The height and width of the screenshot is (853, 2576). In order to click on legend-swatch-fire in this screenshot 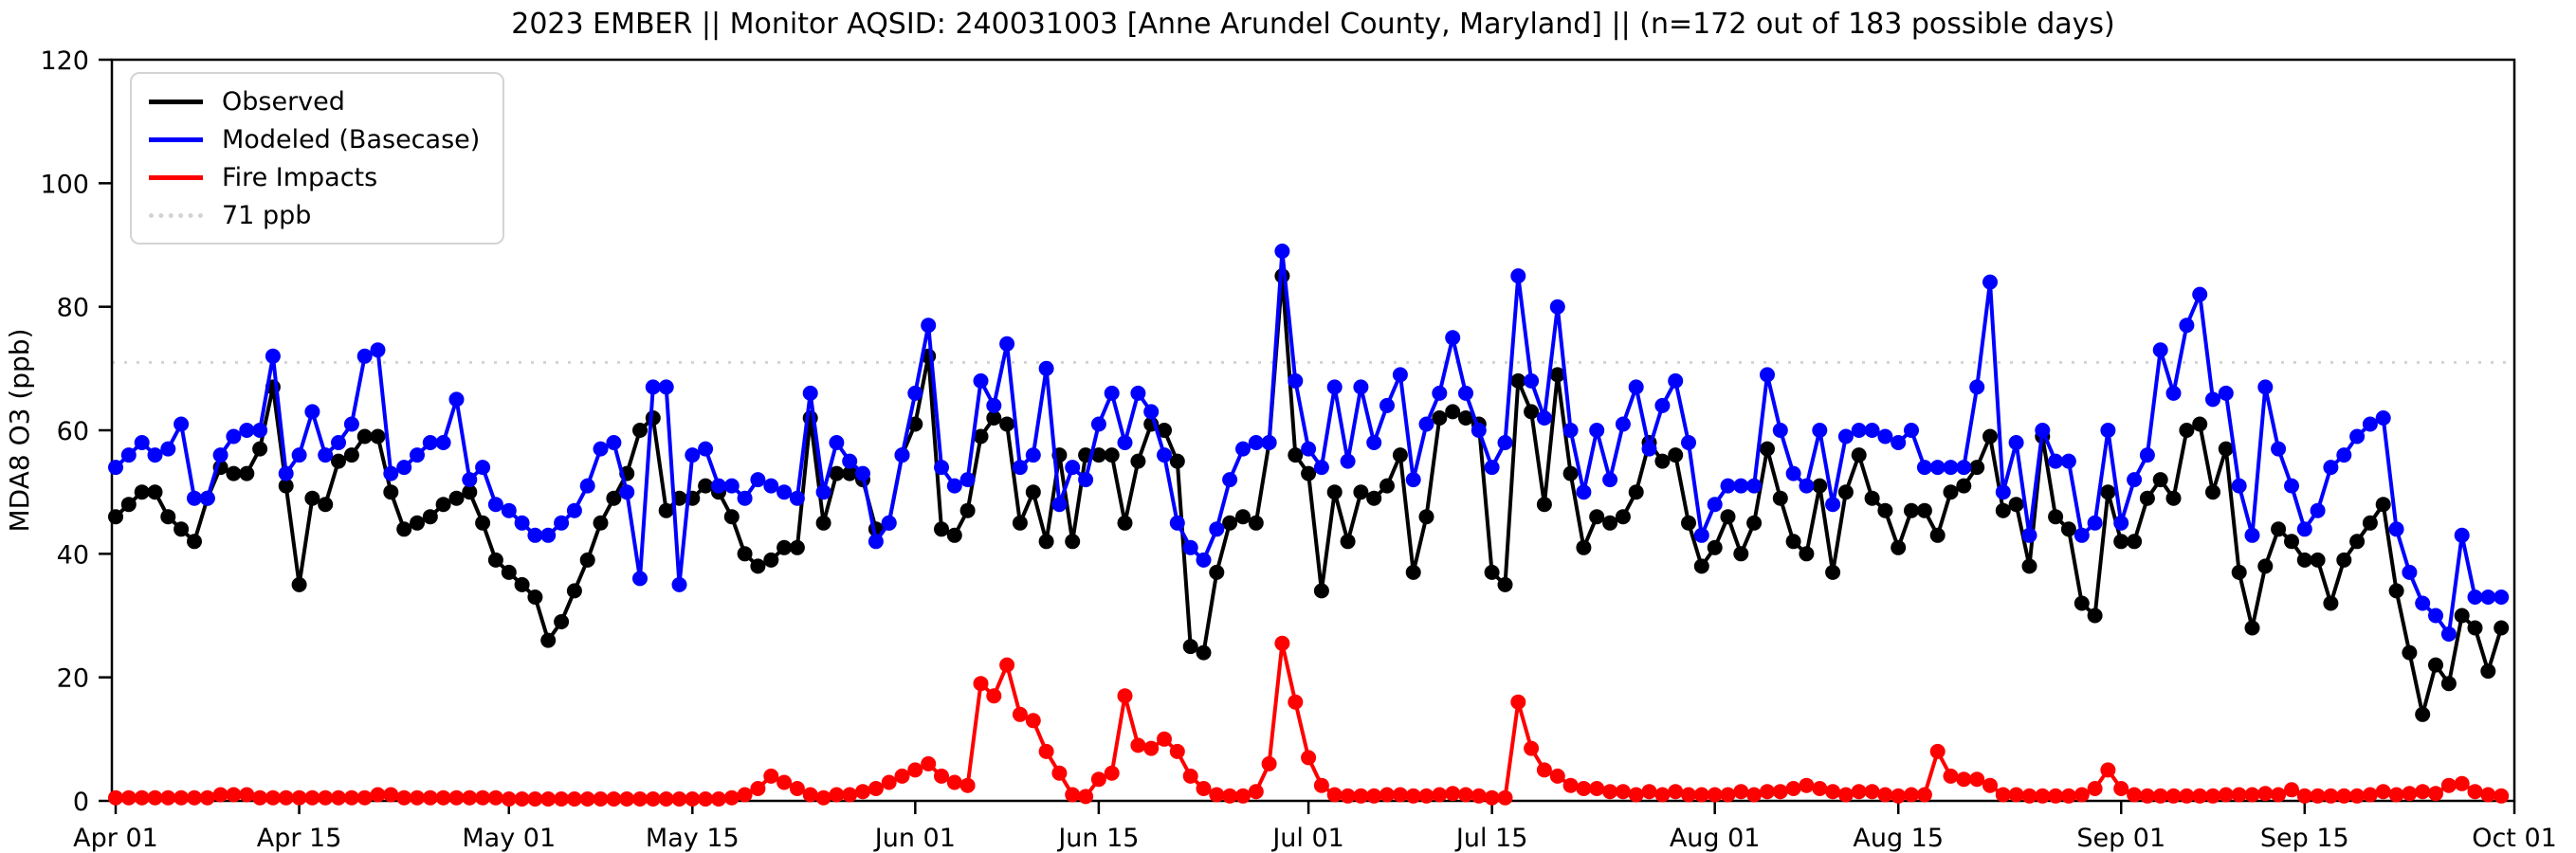, I will do `click(176, 177)`.